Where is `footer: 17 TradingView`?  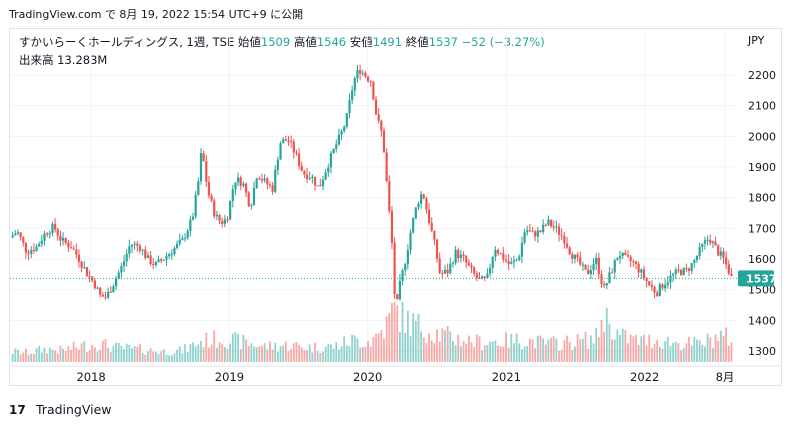 footer: 17 TradingView is located at coordinates (60, 409).